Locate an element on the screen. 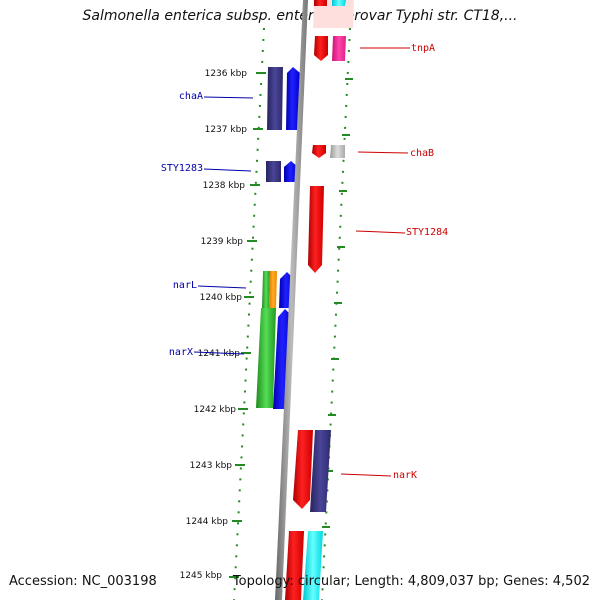  tick-label-1244: 1244 kbp is located at coordinates (207, 522).